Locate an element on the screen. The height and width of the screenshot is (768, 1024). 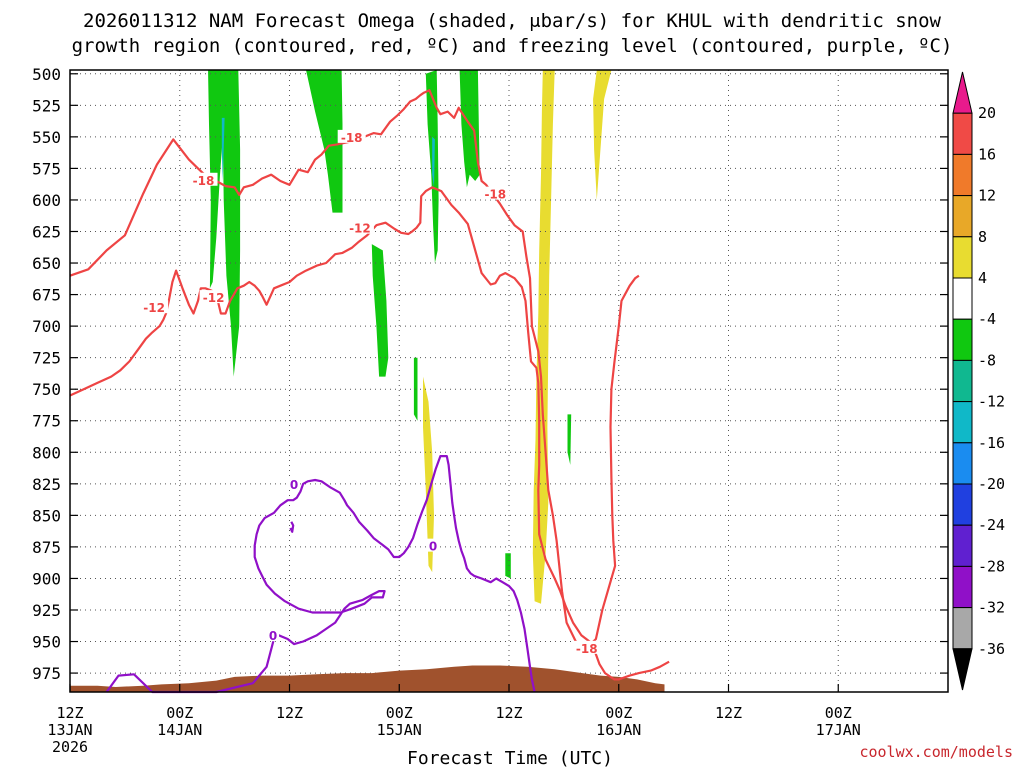
y-tick-label-775: 775 is located at coordinates (46, 421).